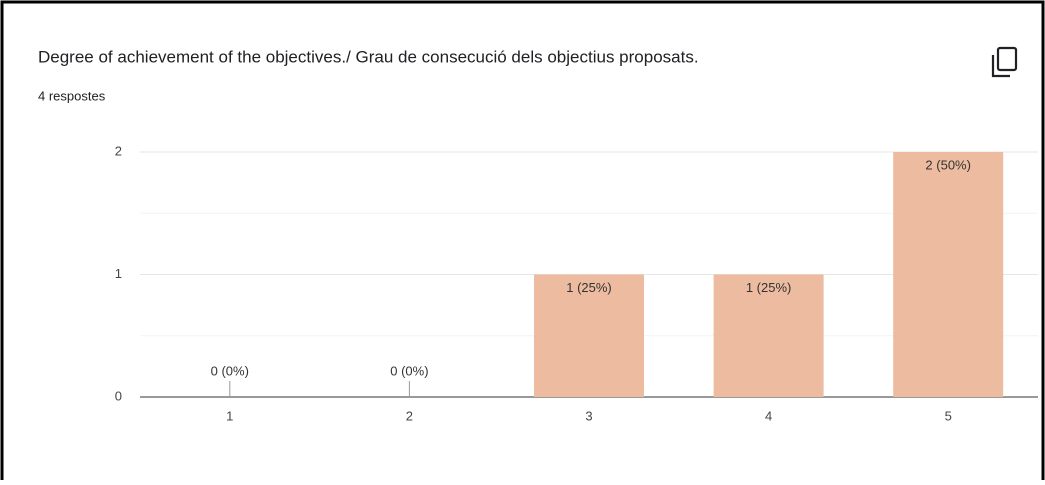  What do you see at coordinates (1004, 62) in the screenshot?
I see `copy-icon` at bounding box center [1004, 62].